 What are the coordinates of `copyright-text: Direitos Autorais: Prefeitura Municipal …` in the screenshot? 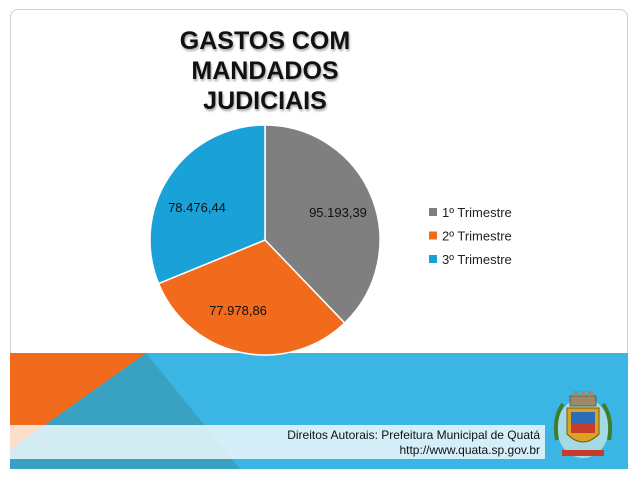 It's located at (413, 435).